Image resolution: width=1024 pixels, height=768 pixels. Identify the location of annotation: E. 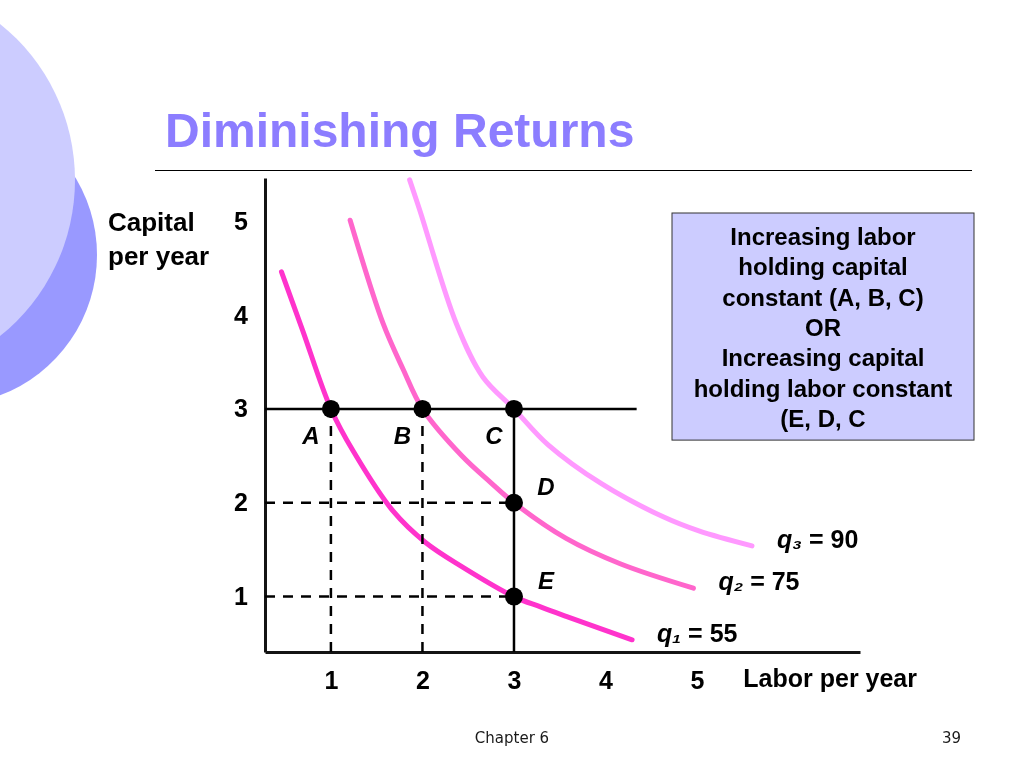
(546, 581).